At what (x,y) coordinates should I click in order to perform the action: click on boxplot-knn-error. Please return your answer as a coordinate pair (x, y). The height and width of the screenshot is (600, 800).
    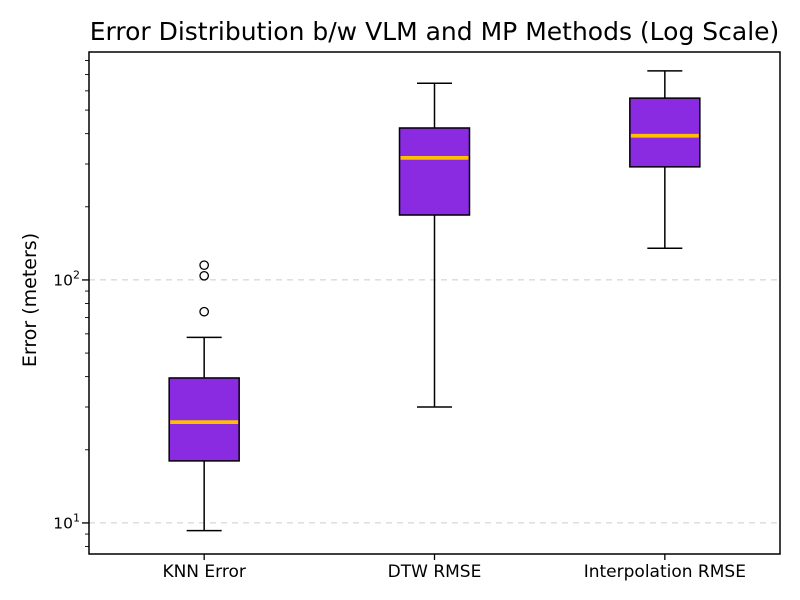
    Looking at the image, I should click on (204, 396).